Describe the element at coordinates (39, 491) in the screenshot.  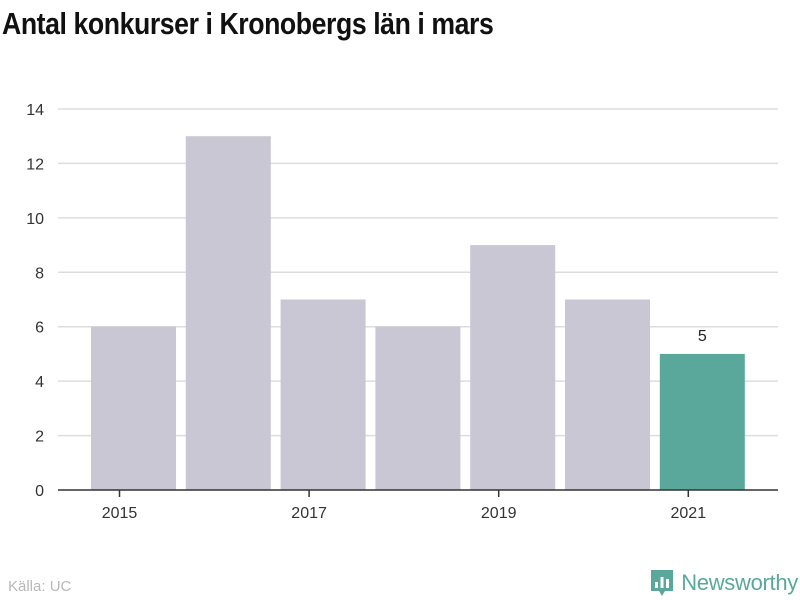
I see `y-tick-label: 0` at that location.